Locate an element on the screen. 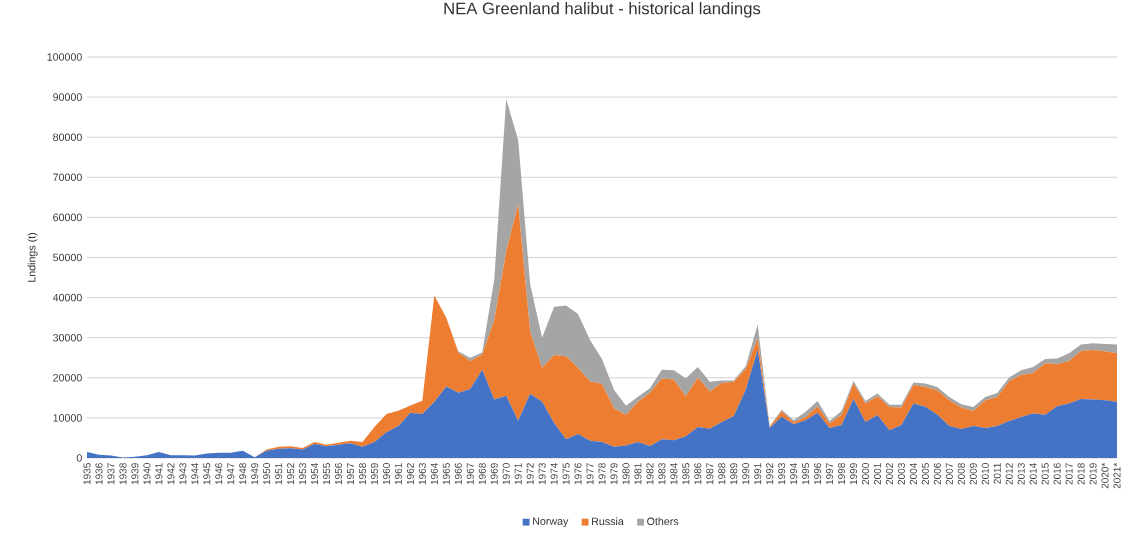 The image size is (1129, 543). x-tick-label: 1976 is located at coordinates (578, 474).